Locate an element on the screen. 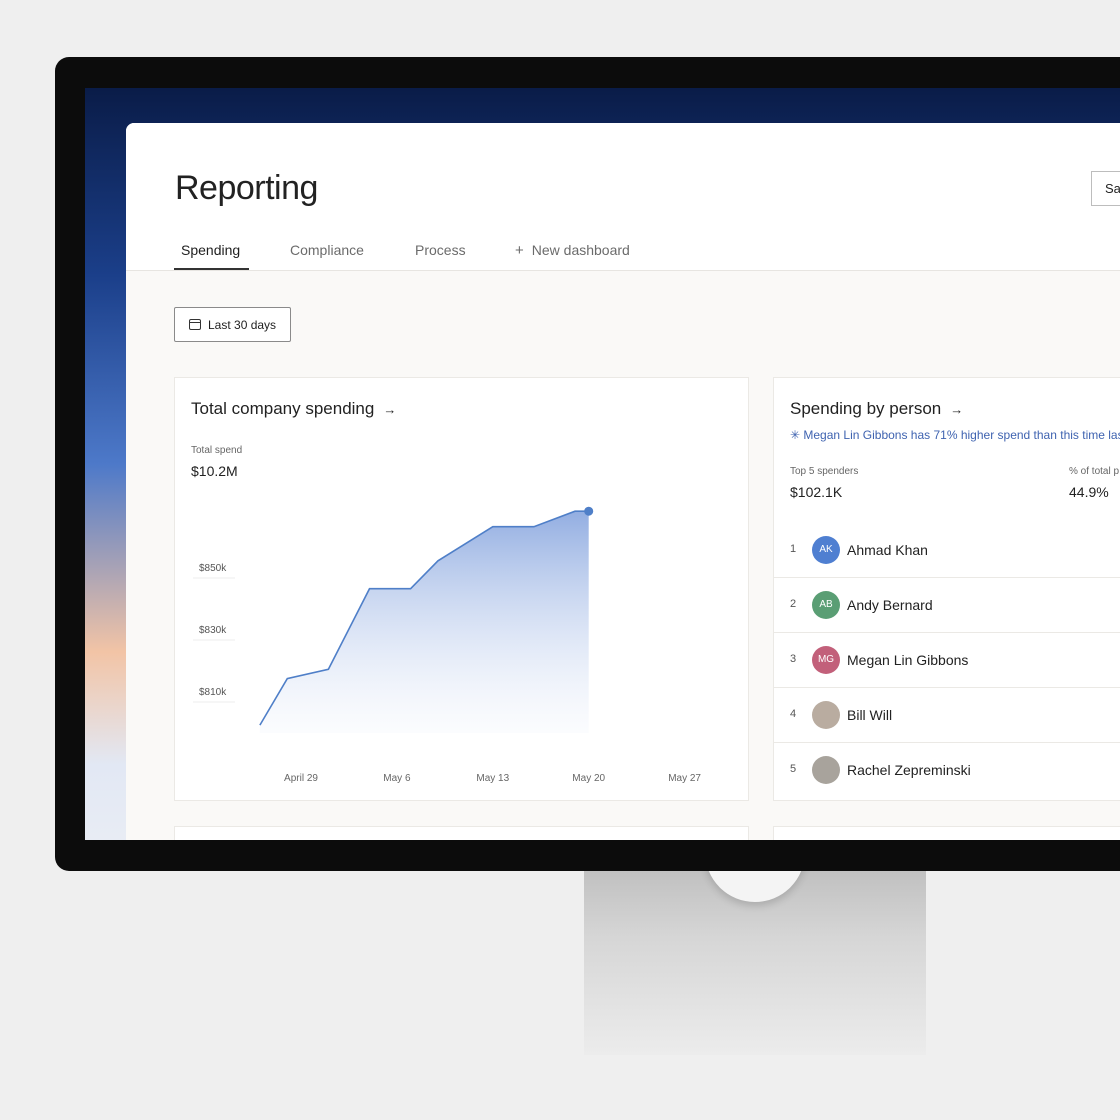  person-name: Andy Bernard is located at coordinates (890, 605).